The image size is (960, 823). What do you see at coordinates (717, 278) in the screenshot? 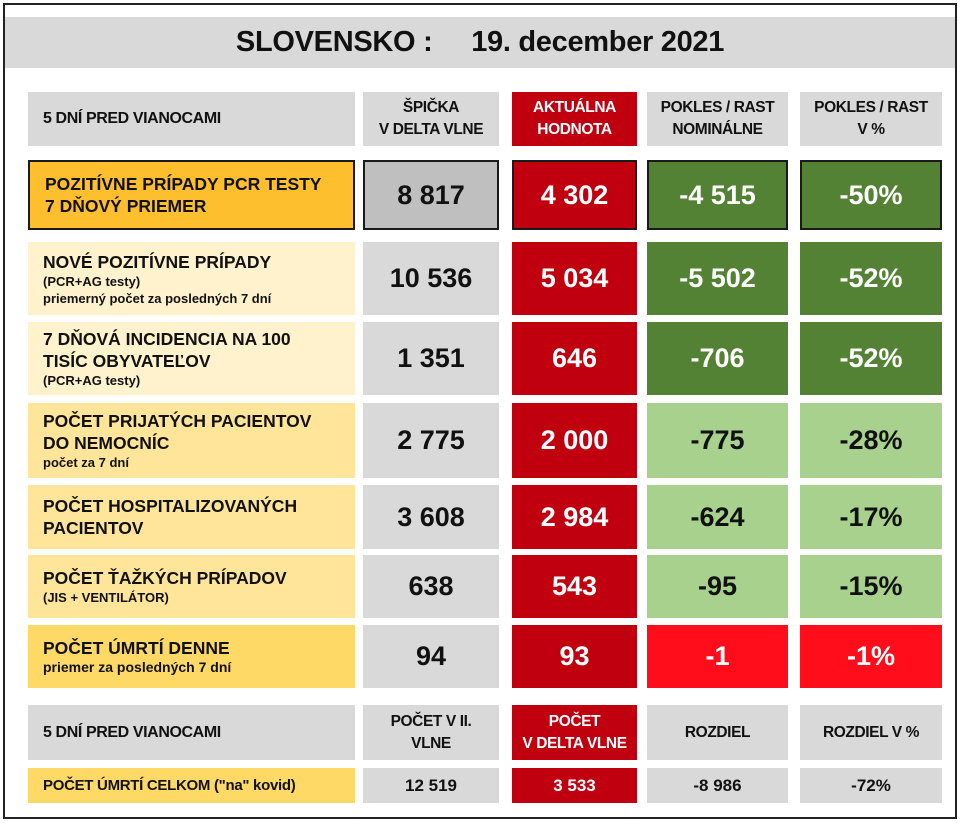
I see `row-change-nominal: -5 502` at bounding box center [717, 278].